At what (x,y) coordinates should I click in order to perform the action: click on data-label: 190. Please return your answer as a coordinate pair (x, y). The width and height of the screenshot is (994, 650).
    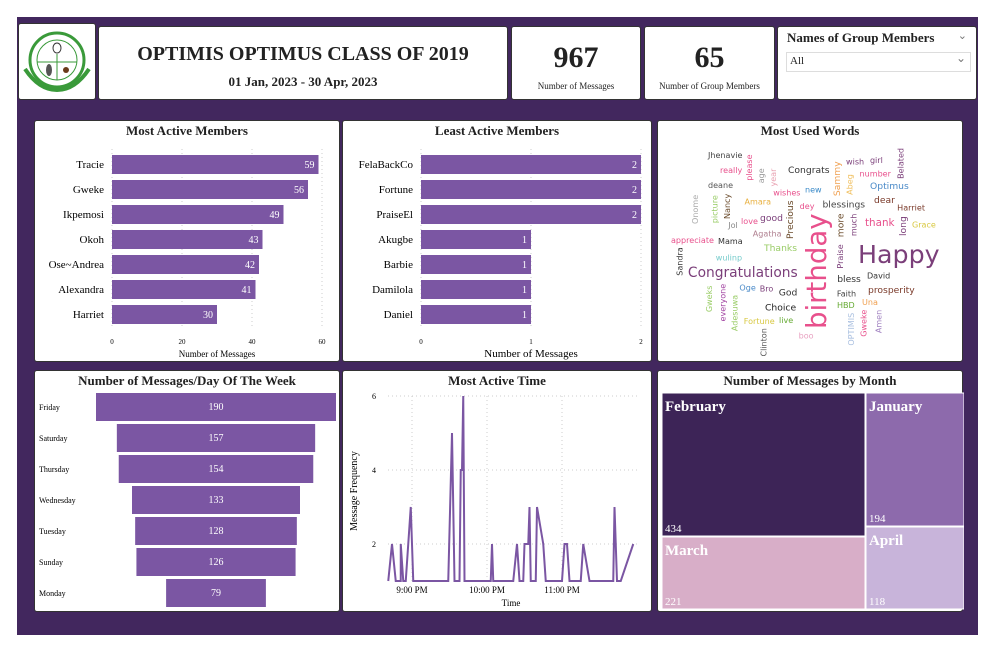
    Looking at the image, I should click on (216, 407).